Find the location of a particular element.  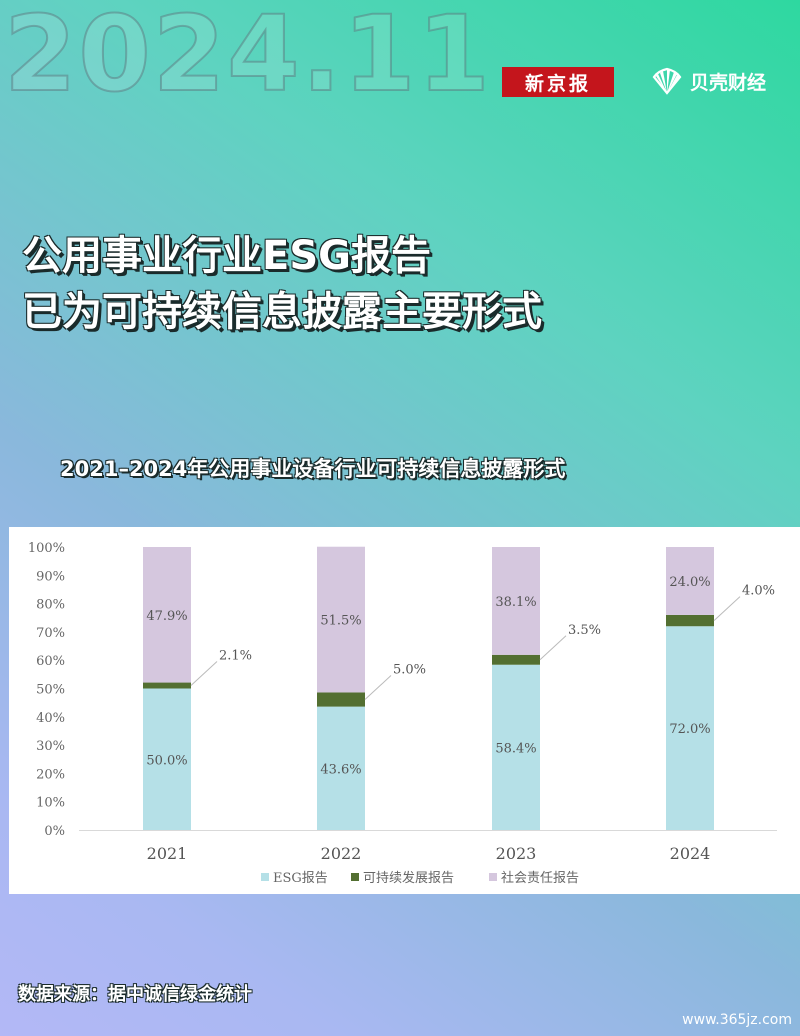

watermark: www.365jz.com is located at coordinates (737, 1020).